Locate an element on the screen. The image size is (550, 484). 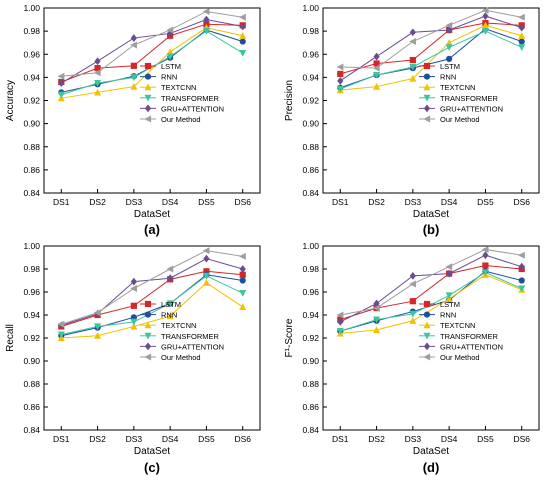
x-tick-label: DS2 is located at coordinates (376, 202).